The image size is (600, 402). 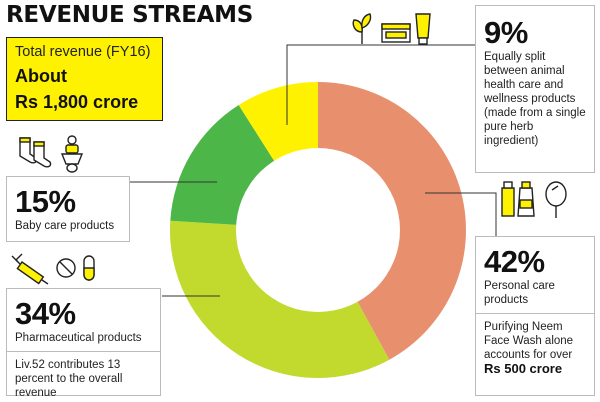 I want to click on total-revenue-value-line2: Rs 1,800 crore, so click(x=77, y=102).